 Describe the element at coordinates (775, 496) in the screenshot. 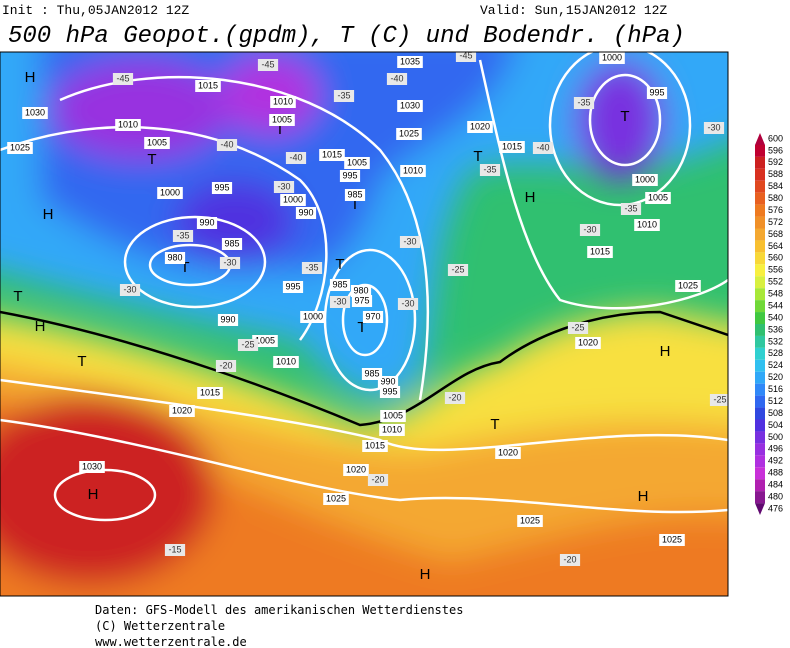

I see `legend-label: 480` at that location.